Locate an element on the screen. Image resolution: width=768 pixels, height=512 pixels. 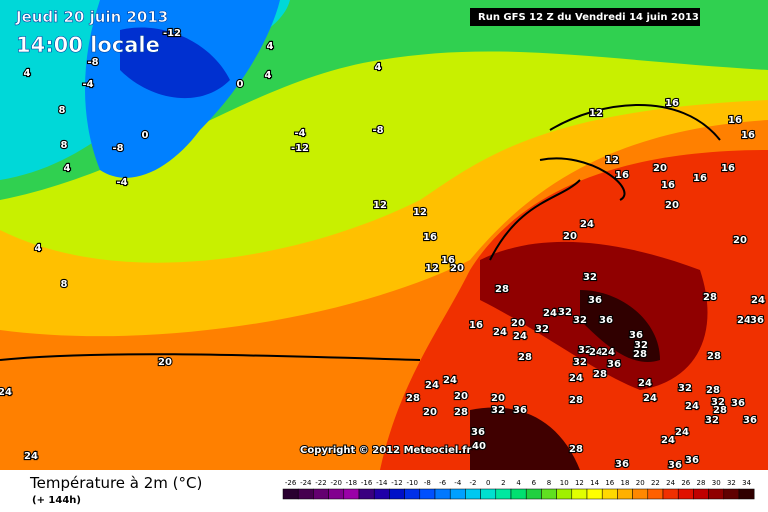
zone-hot is located at coordinates (620, 326).